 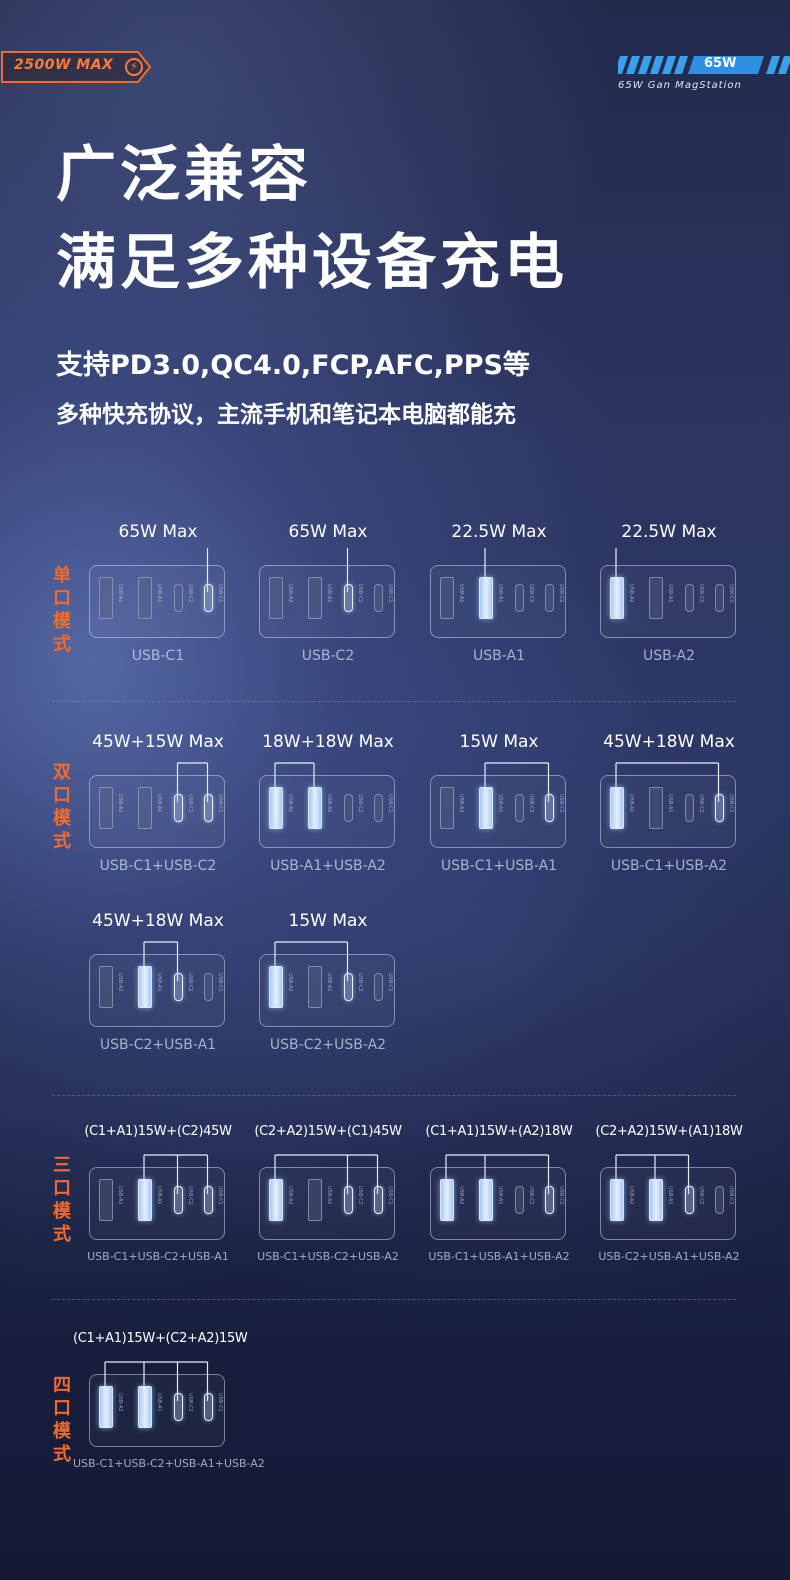 I want to click on mode-label-quad: 四口模式, so click(x=62, y=1420).